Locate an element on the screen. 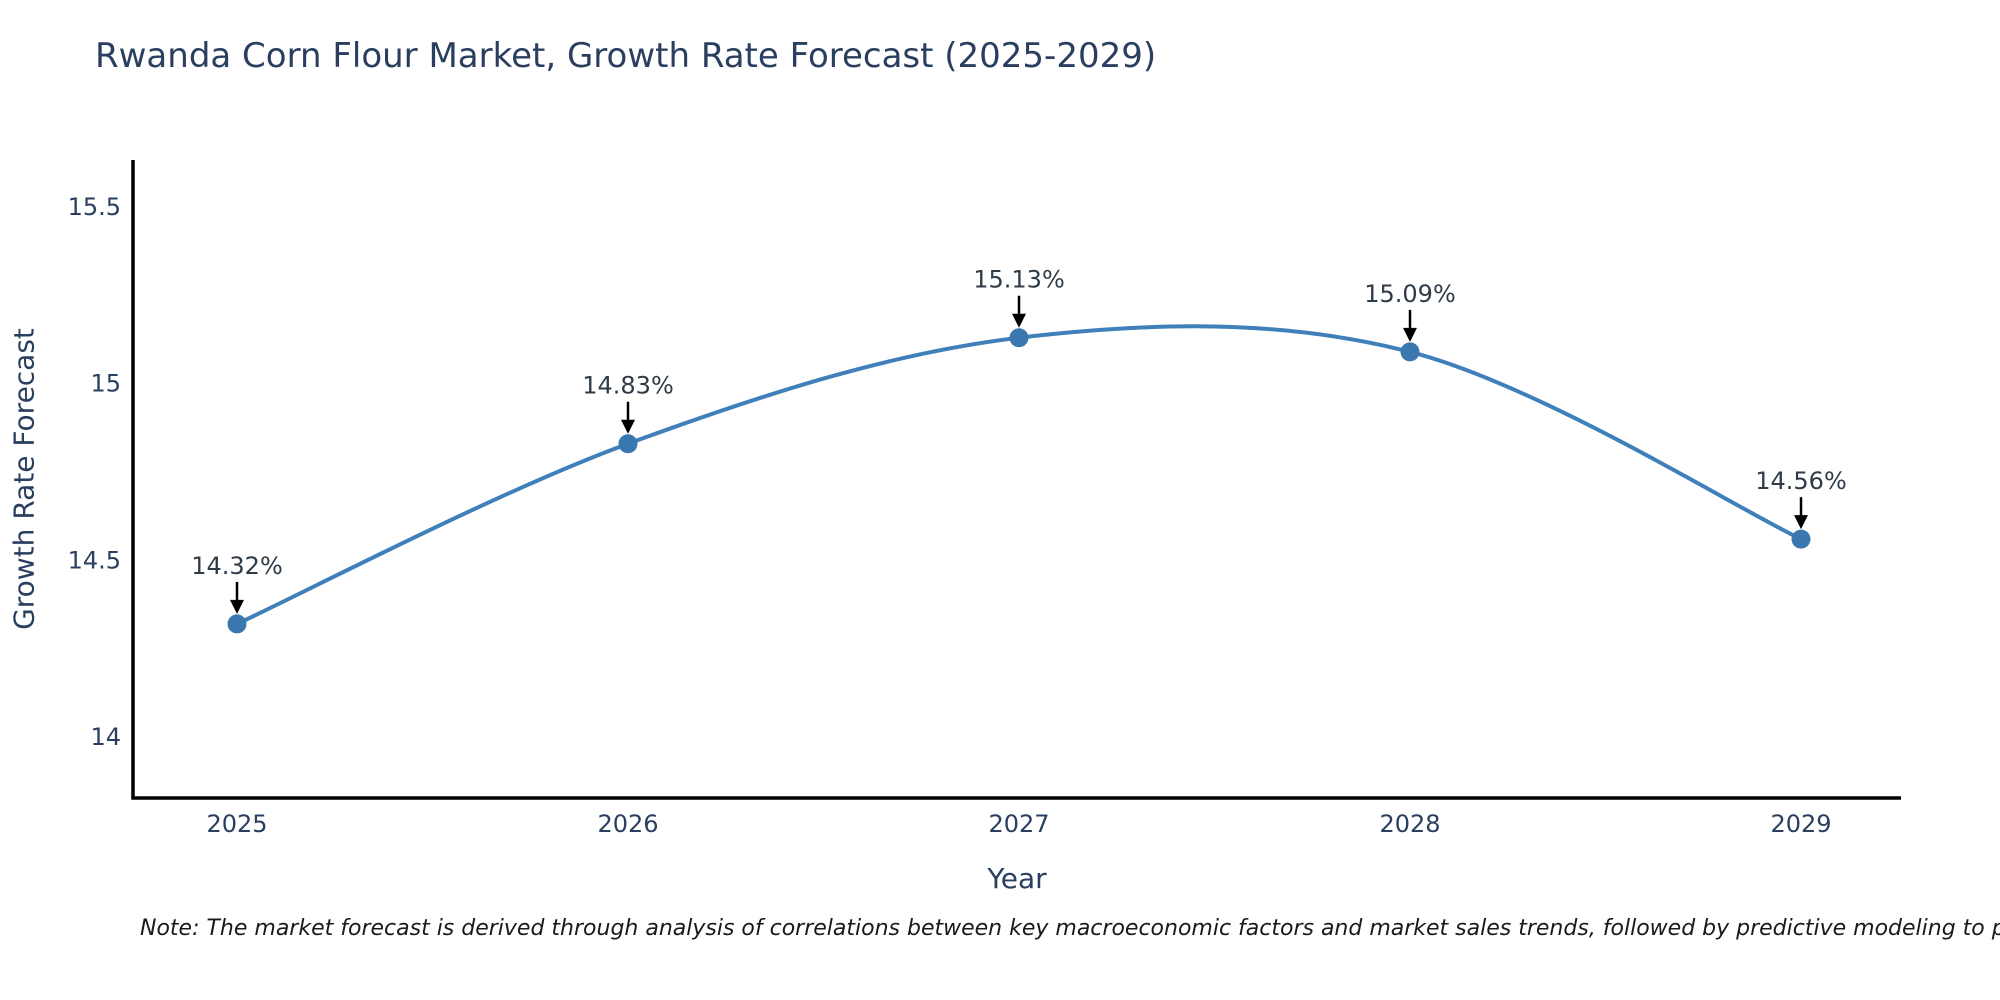 Image resolution: width=2000 pixels, height=1000 pixels. point-value-label: 14.56% is located at coordinates (1801, 481).